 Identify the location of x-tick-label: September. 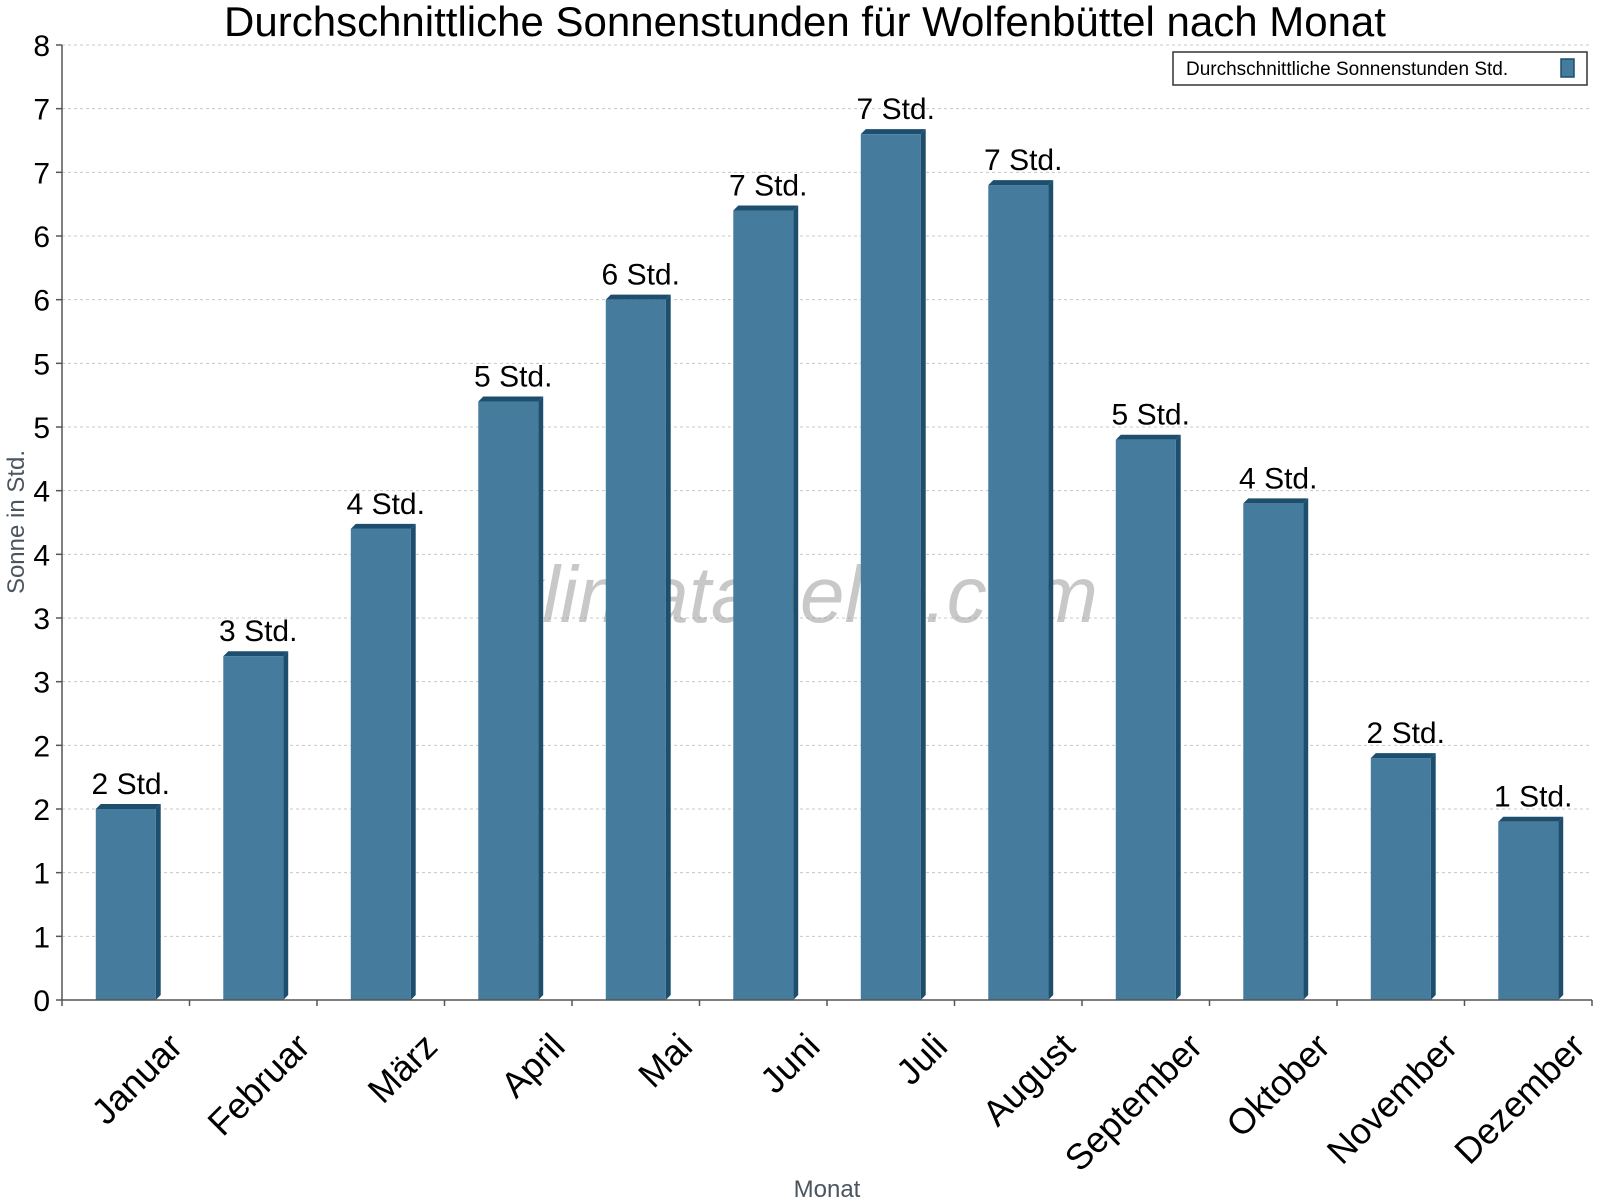
(1134, 1102).